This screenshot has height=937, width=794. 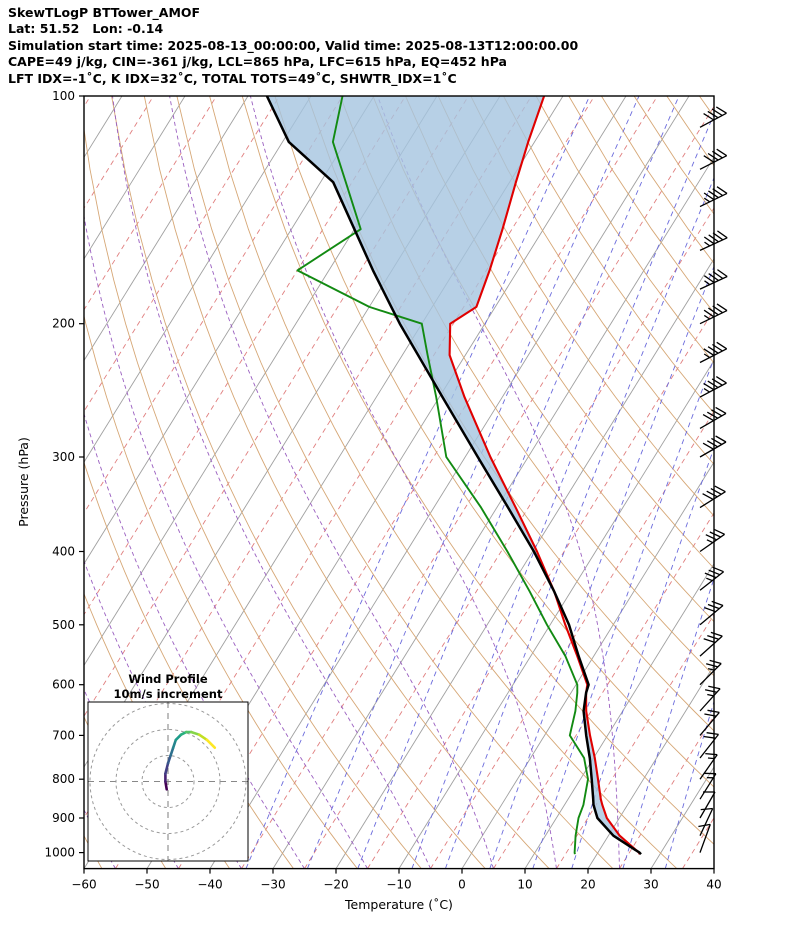 What do you see at coordinates (587, 885) in the screenshot?
I see `x-tick-label: 20` at bounding box center [587, 885].